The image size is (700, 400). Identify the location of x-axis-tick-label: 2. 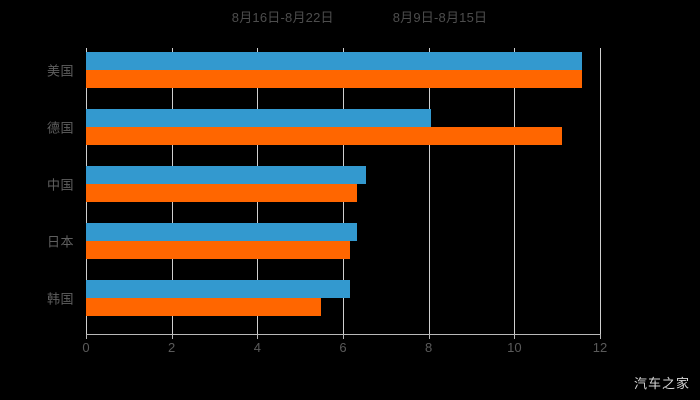
(172, 347).